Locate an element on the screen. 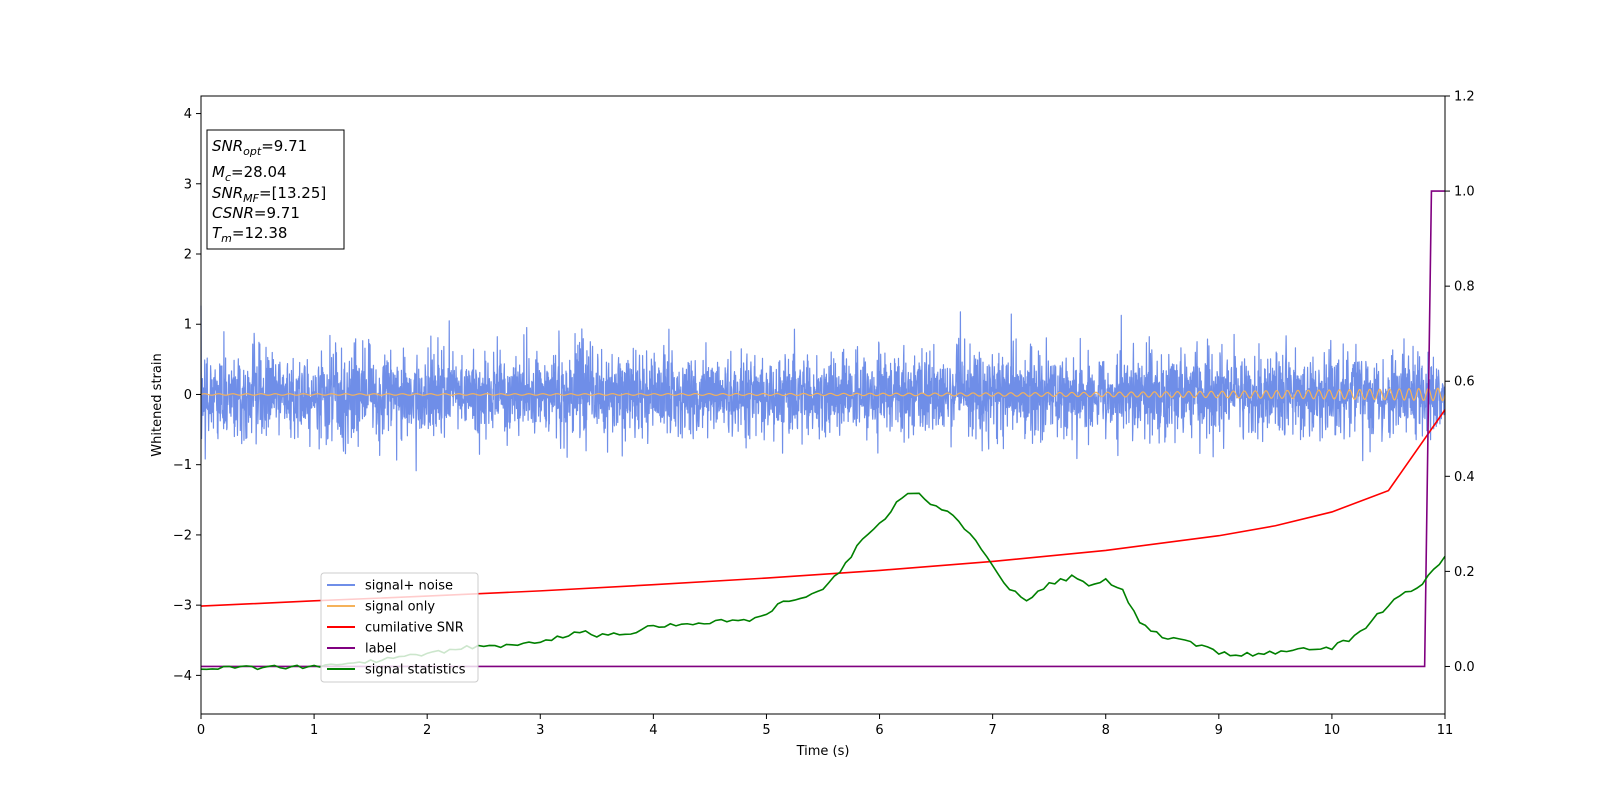 The image size is (1600, 800). info-line: SNRopt=9.71 is located at coordinates (259, 147).